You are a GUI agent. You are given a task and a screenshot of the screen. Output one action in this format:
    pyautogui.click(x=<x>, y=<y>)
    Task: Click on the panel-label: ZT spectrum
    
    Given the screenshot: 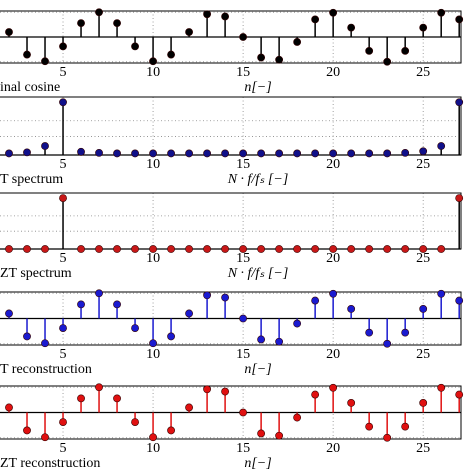 What is the action you would take?
    pyautogui.click(x=36, y=273)
    